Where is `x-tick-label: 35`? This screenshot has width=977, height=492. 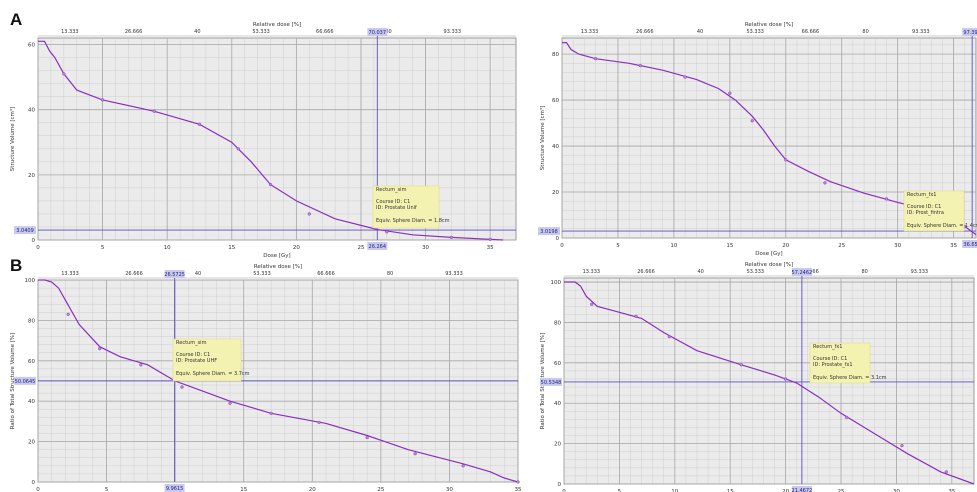
x-tick-label: 35 is located at coordinates (953, 246).